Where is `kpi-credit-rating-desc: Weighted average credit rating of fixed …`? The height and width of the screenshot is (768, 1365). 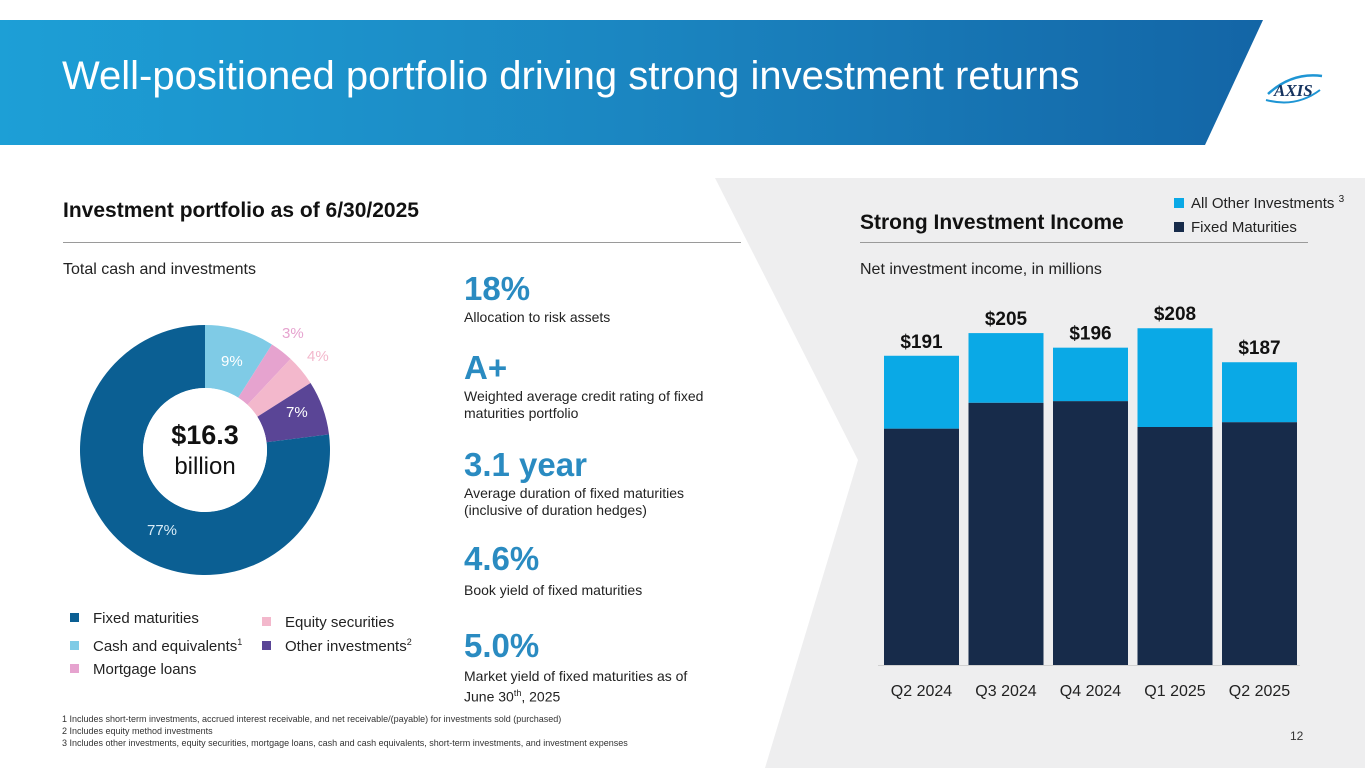 kpi-credit-rating-desc: Weighted average credit rating of fixed … is located at coordinates (584, 404).